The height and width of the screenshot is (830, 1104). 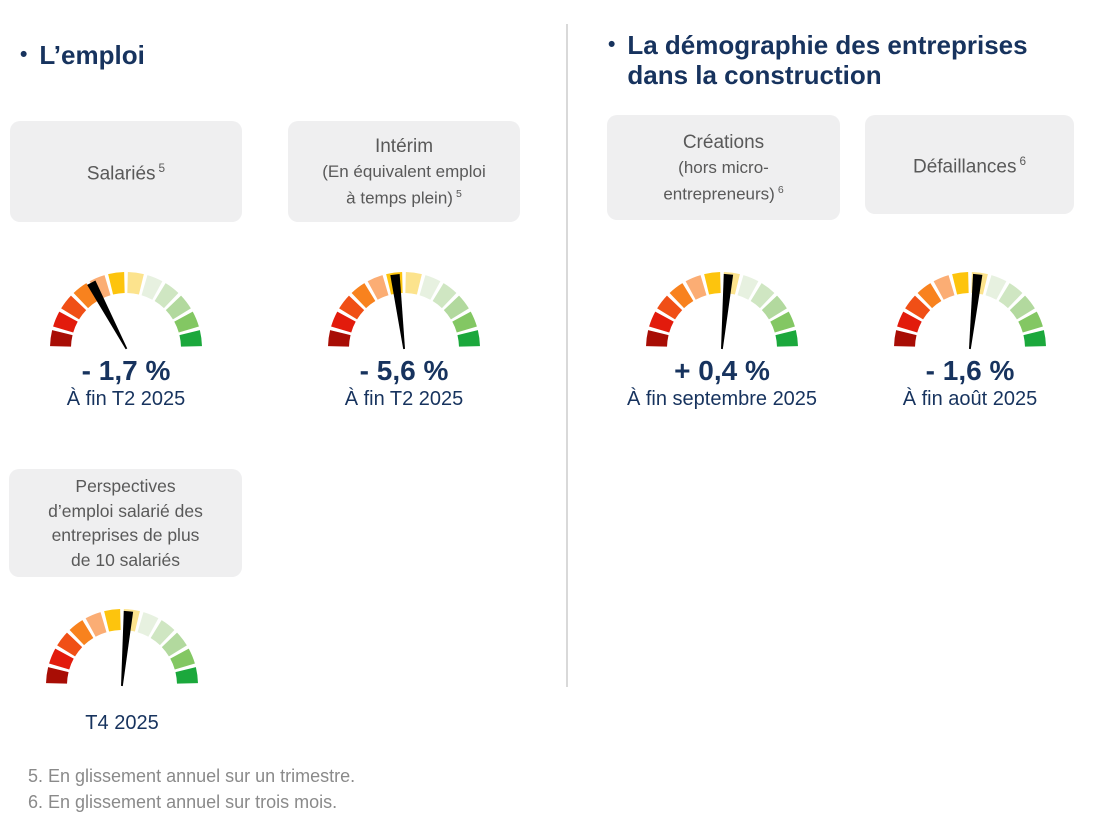 I want to click on gauge-block-creations: + 0,4 % À fin septembre 2025, so click(x=722, y=338).